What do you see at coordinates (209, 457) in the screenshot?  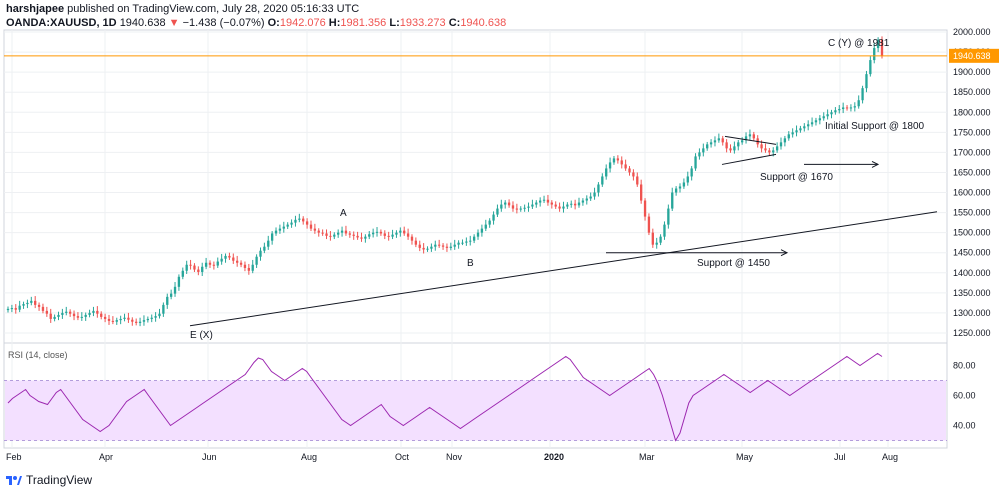 I see `date-tick-label: Jun` at bounding box center [209, 457].